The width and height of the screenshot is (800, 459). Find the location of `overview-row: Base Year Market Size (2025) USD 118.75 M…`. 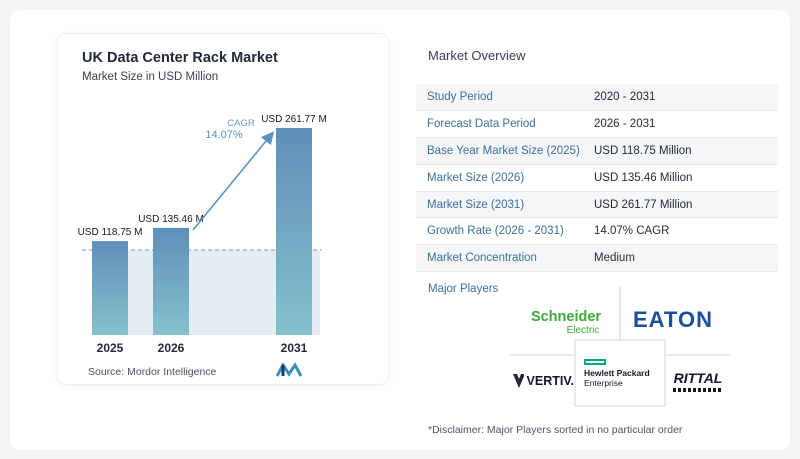

overview-row: Base Year Market Size (2025) USD 118.75 M… is located at coordinates (597, 151).